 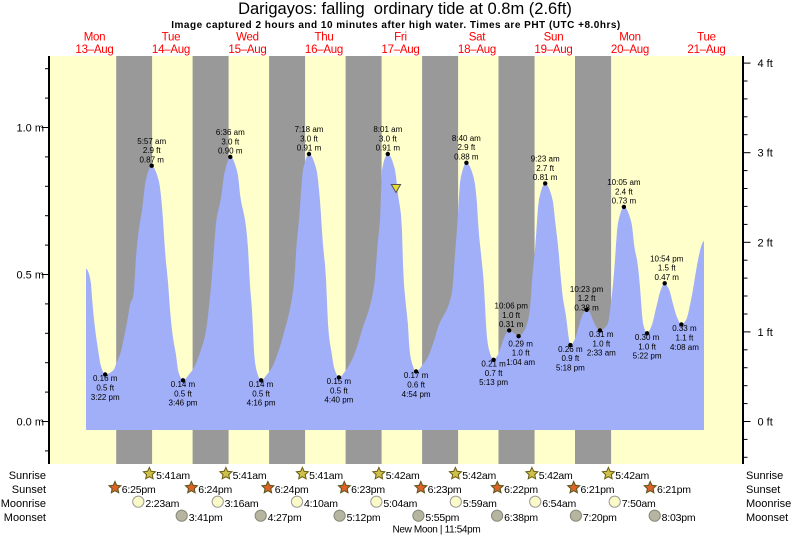 I want to click on svg-text: 5:12pm, so click(x=364, y=518).